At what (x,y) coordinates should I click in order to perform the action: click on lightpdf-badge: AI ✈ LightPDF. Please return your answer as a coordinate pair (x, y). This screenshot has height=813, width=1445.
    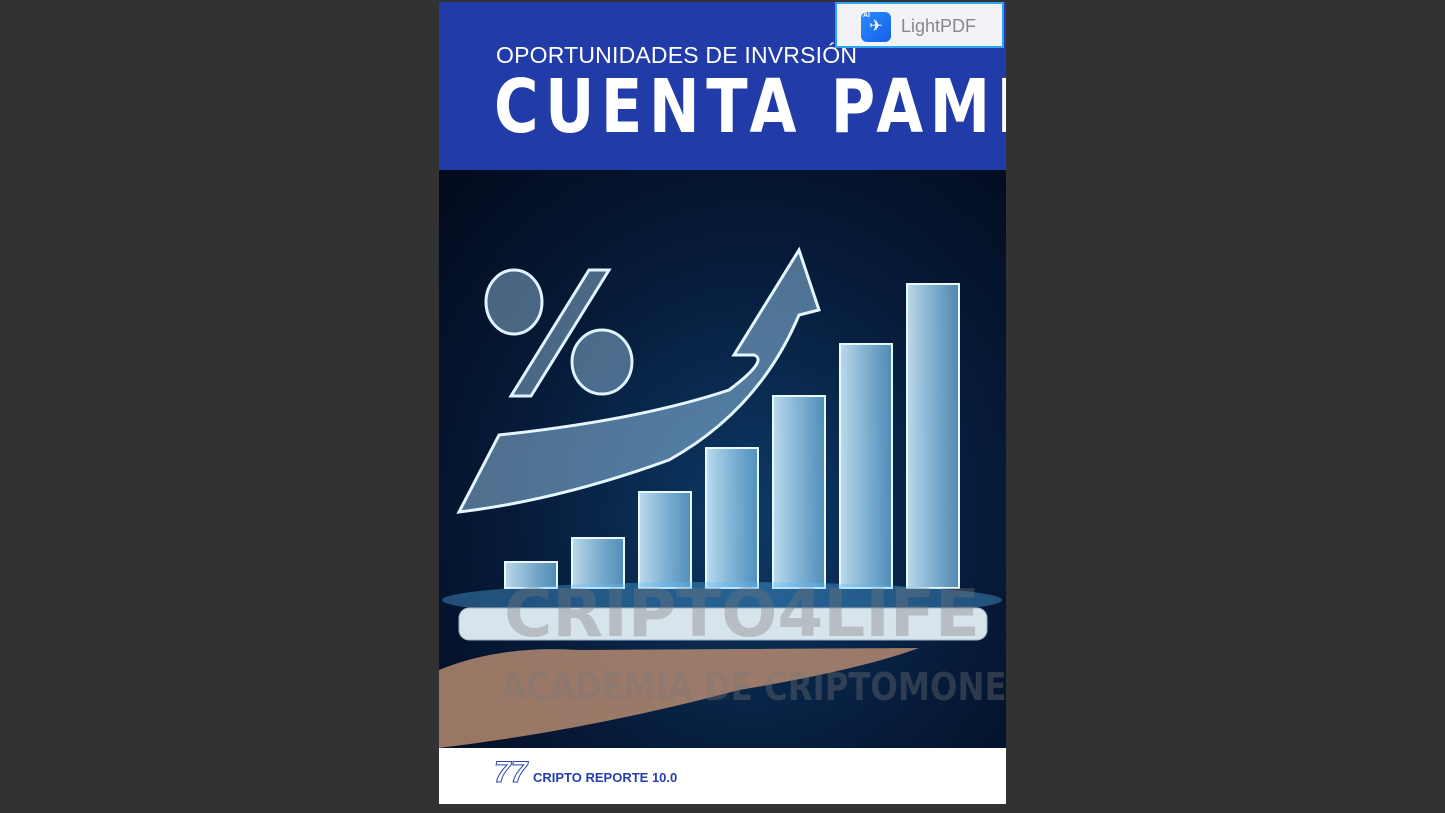
    Looking at the image, I should click on (919, 25).